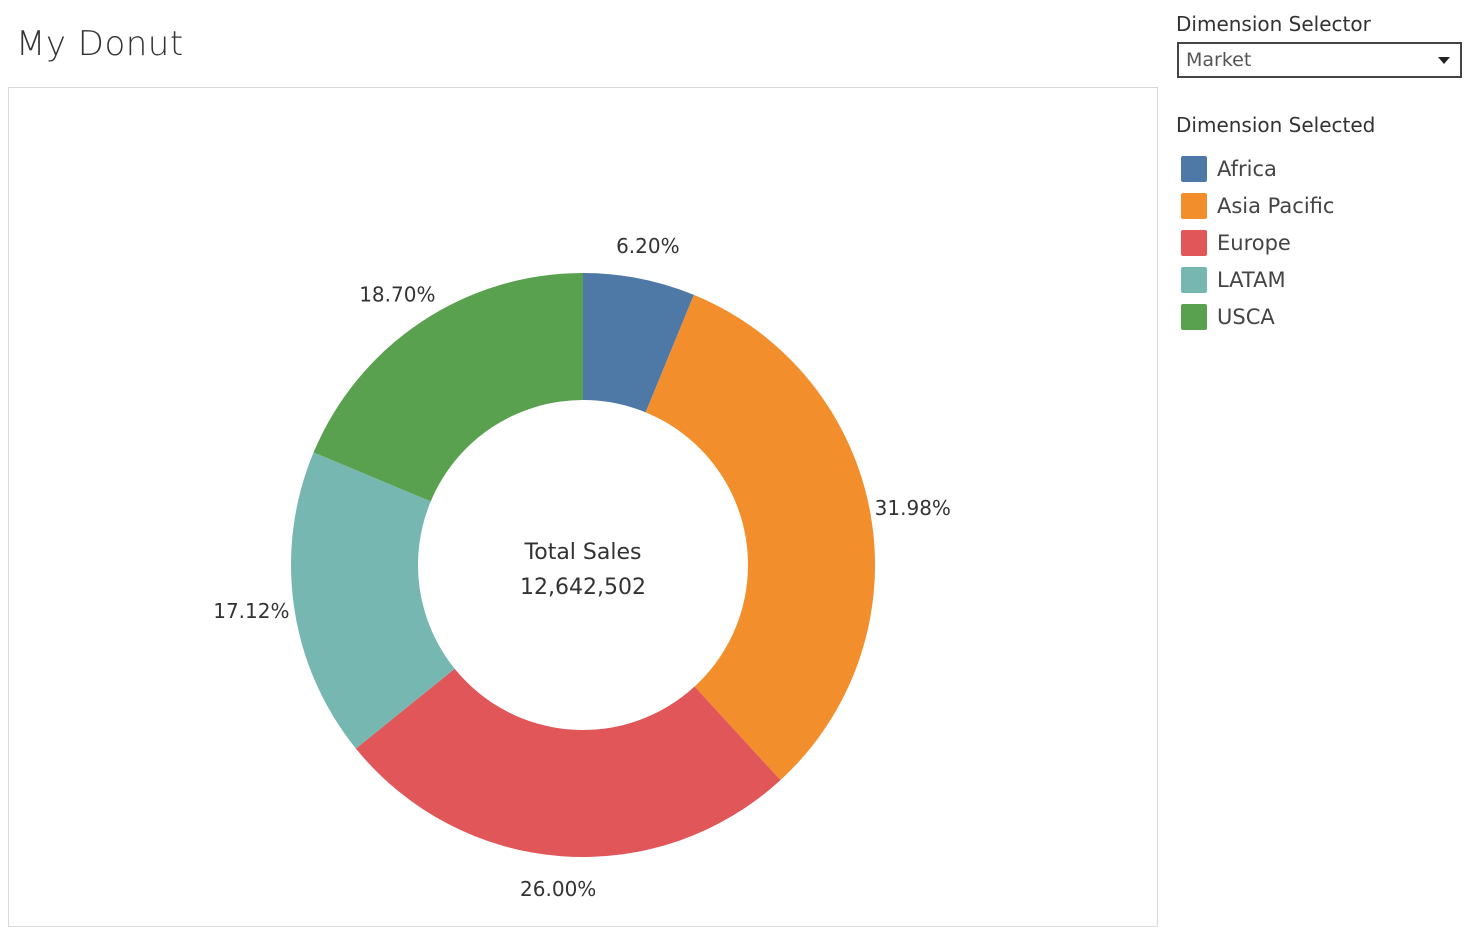 The height and width of the screenshot is (927, 1472). Describe the element at coordinates (448, 387) in the screenshot. I see `slice-usca` at that location.